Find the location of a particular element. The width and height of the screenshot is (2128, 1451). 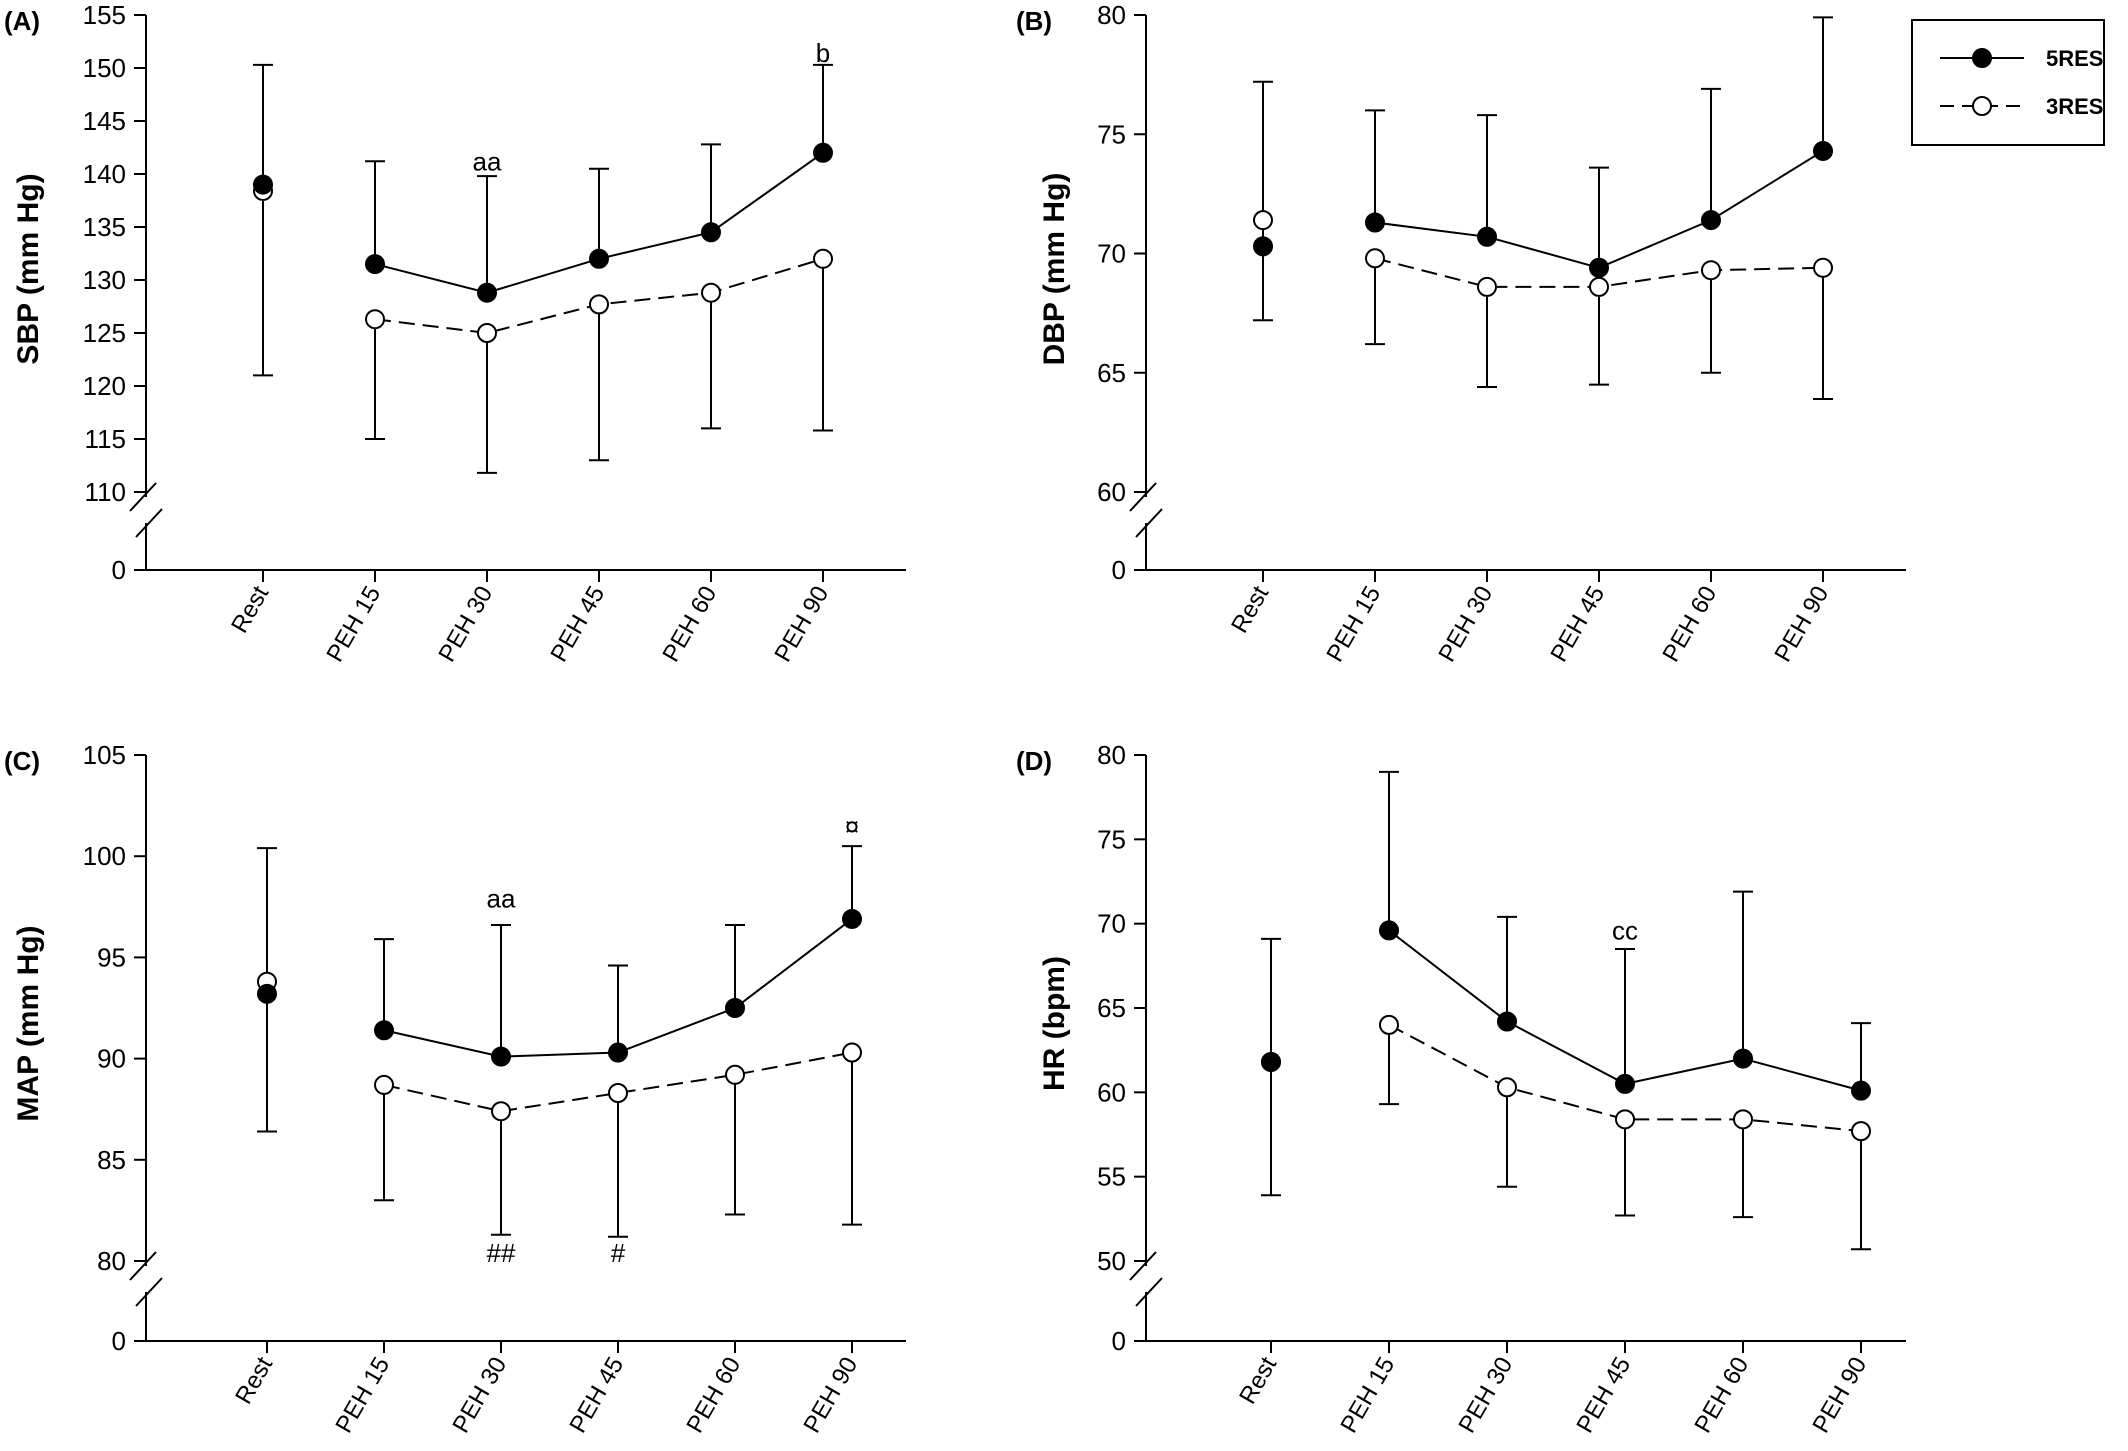

y-tick-label: 135 is located at coordinates (104, 227).